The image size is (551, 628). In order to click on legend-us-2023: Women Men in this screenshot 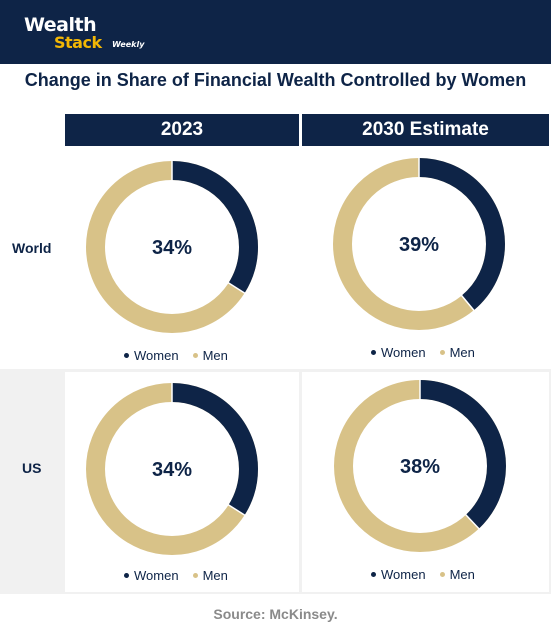, I will do `click(183, 575)`.